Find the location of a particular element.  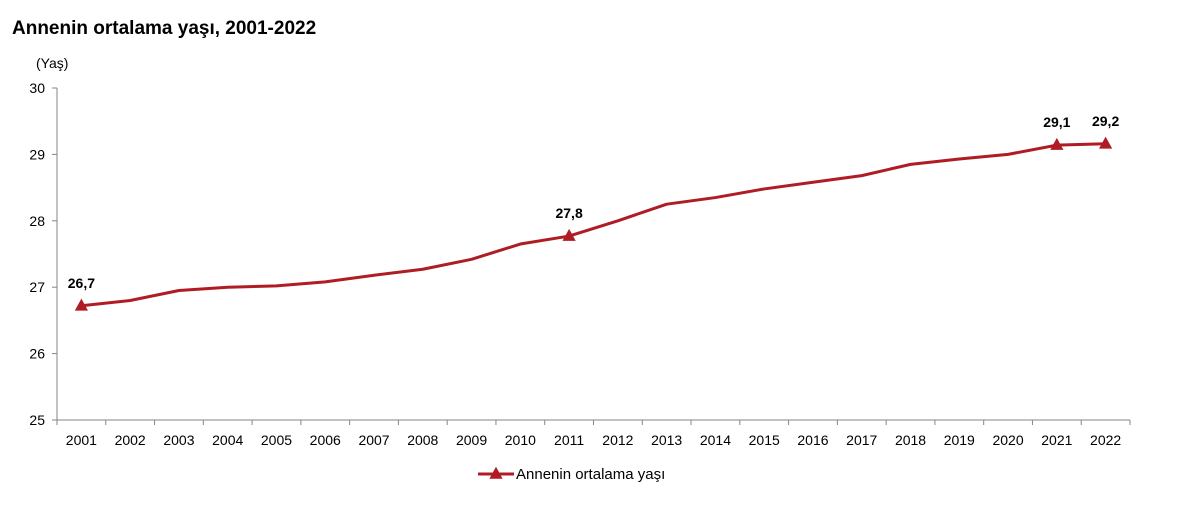

legend: Annenin ortalama yaşı is located at coordinates (571, 474).